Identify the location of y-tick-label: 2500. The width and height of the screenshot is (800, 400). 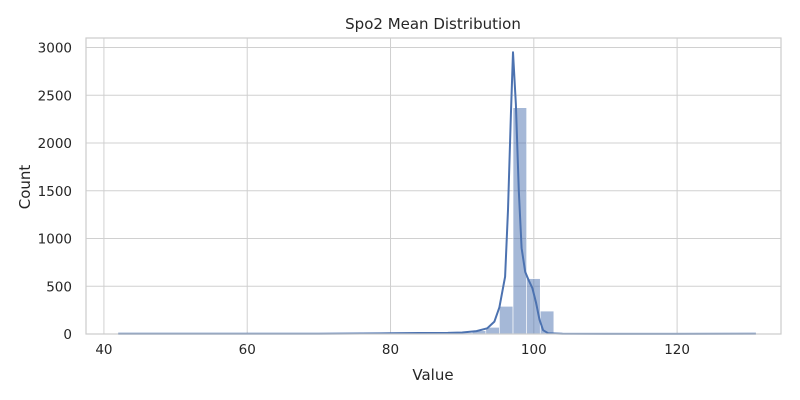
(55, 96).